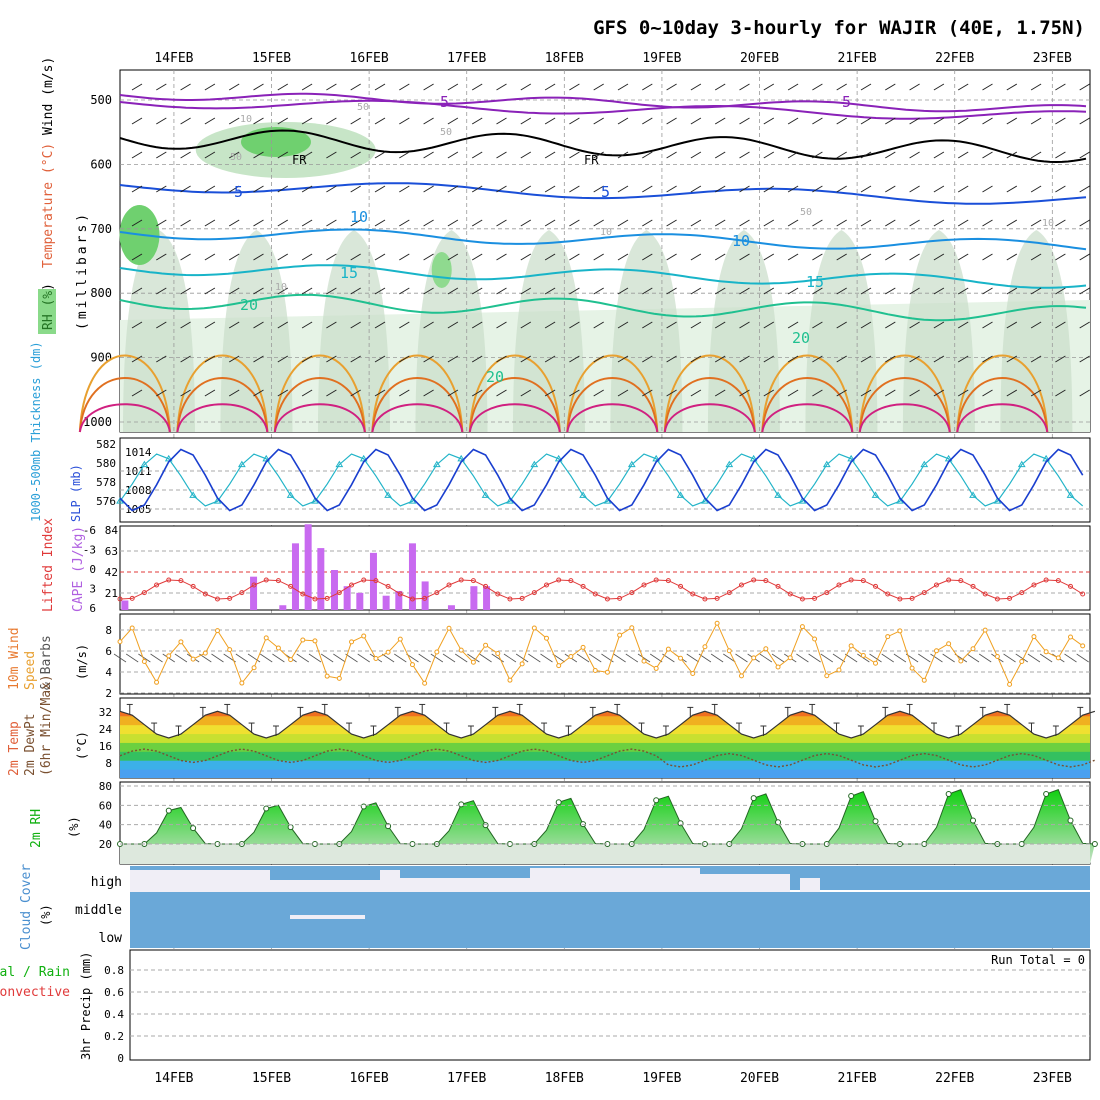 This screenshot has height=1100, width=1100. What do you see at coordinates (82, 662) in the screenshot?
I see `wind10m-unit-label: (m/s)` at bounding box center [82, 662].